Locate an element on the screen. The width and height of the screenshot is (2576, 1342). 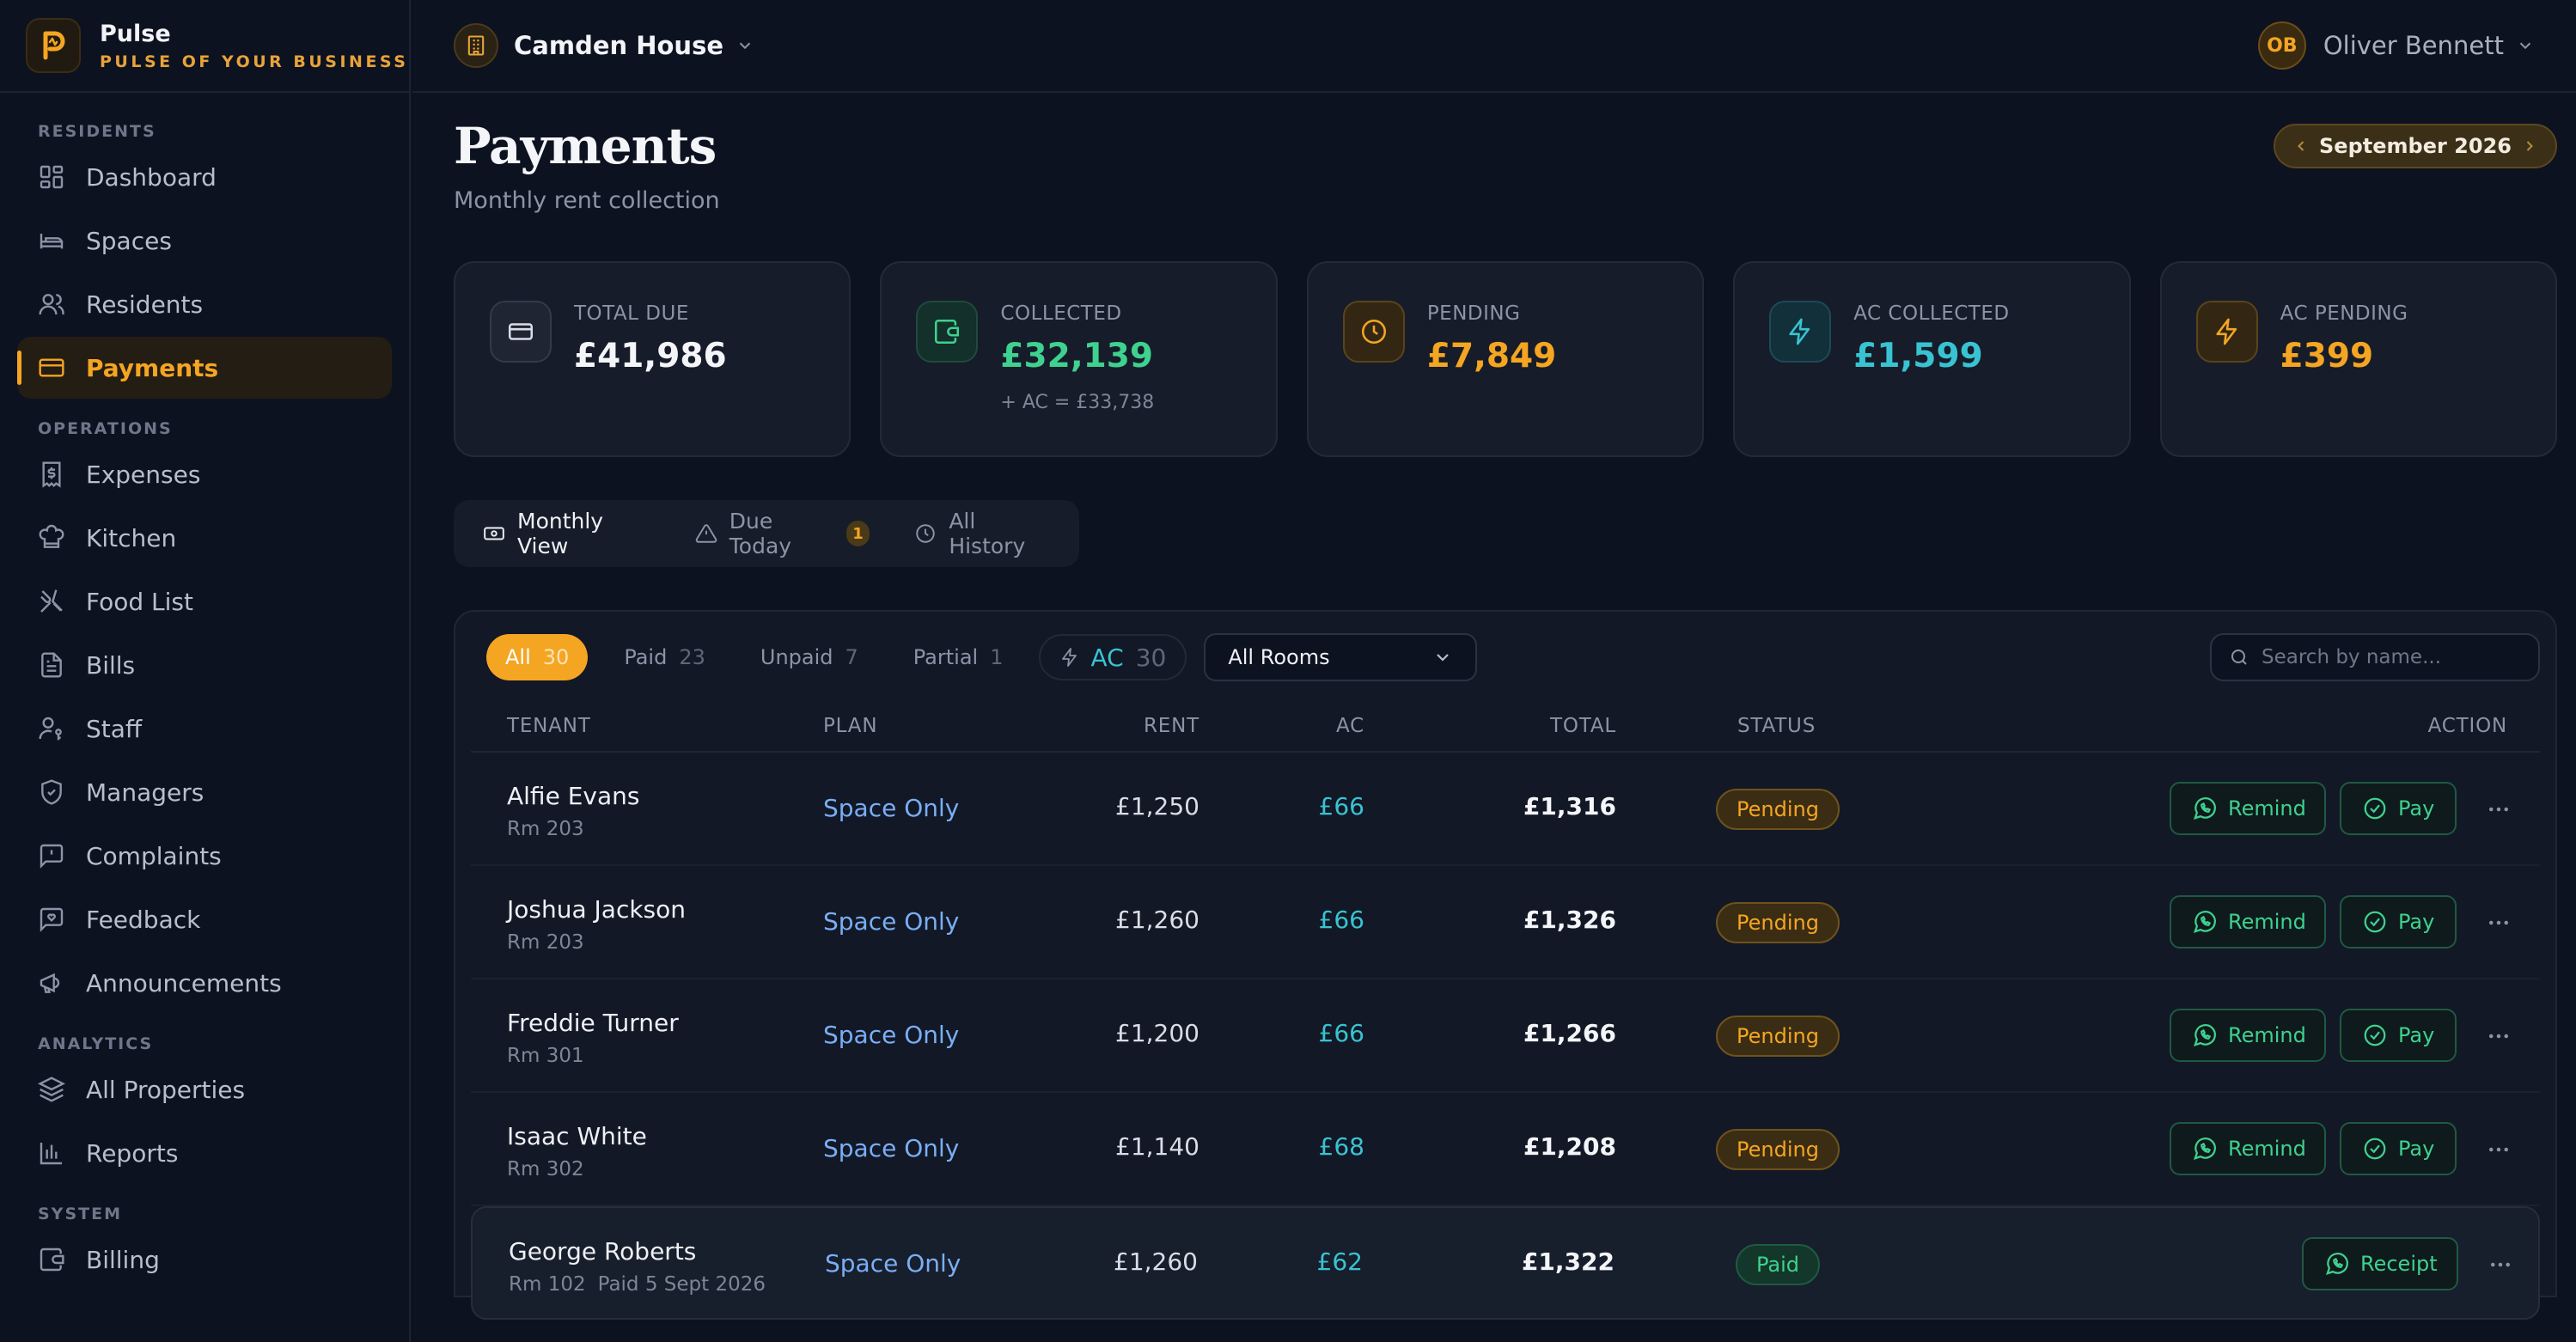
filter-chip-unpaid: Unpaid 7 is located at coordinates (809, 657).